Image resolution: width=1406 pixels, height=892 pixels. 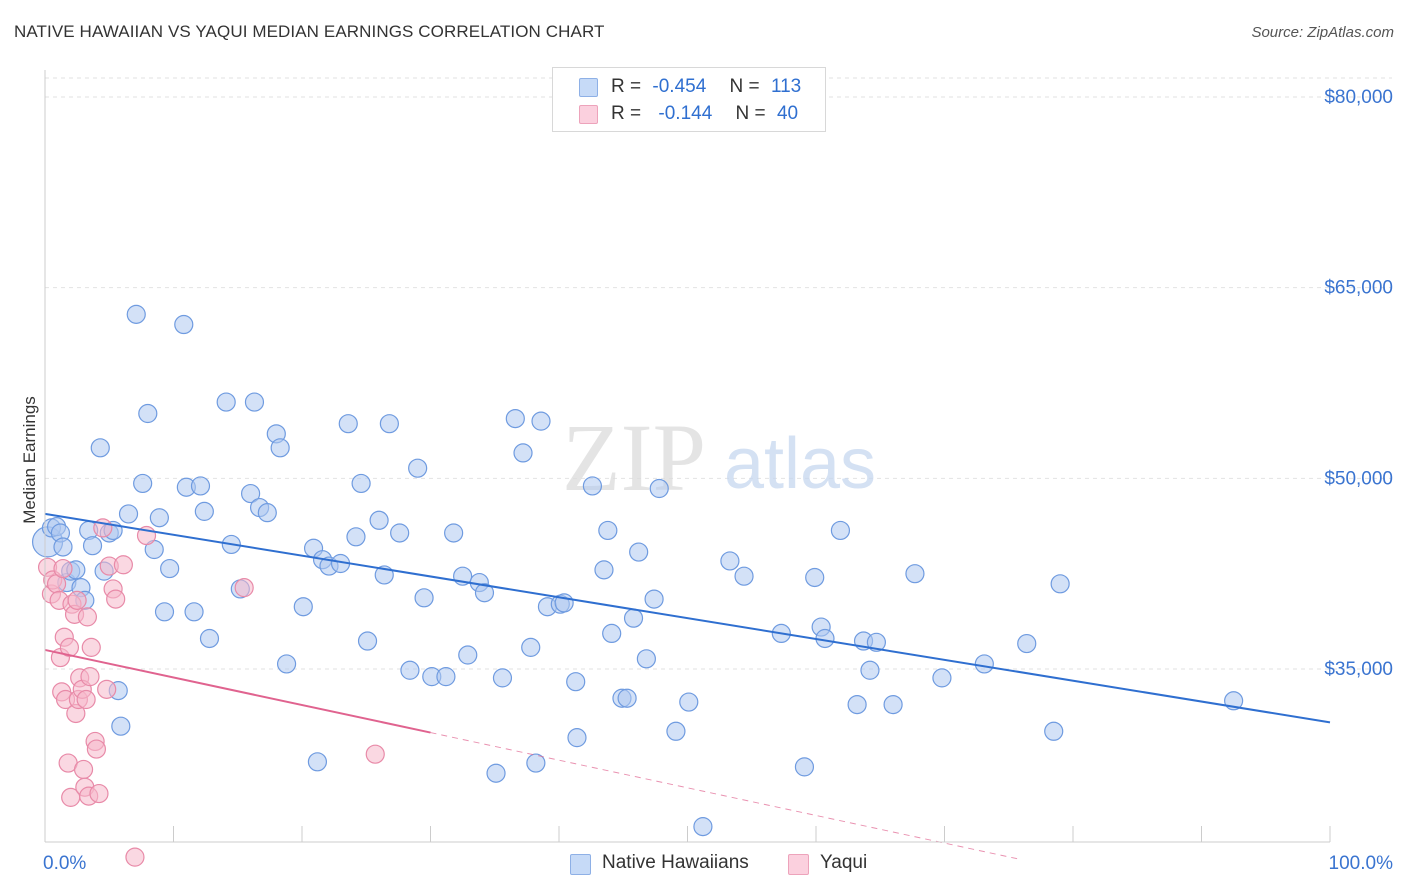 What do you see at coordinates (800, 464) in the screenshot?
I see `watermark-atlas: atlas` at bounding box center [800, 464].